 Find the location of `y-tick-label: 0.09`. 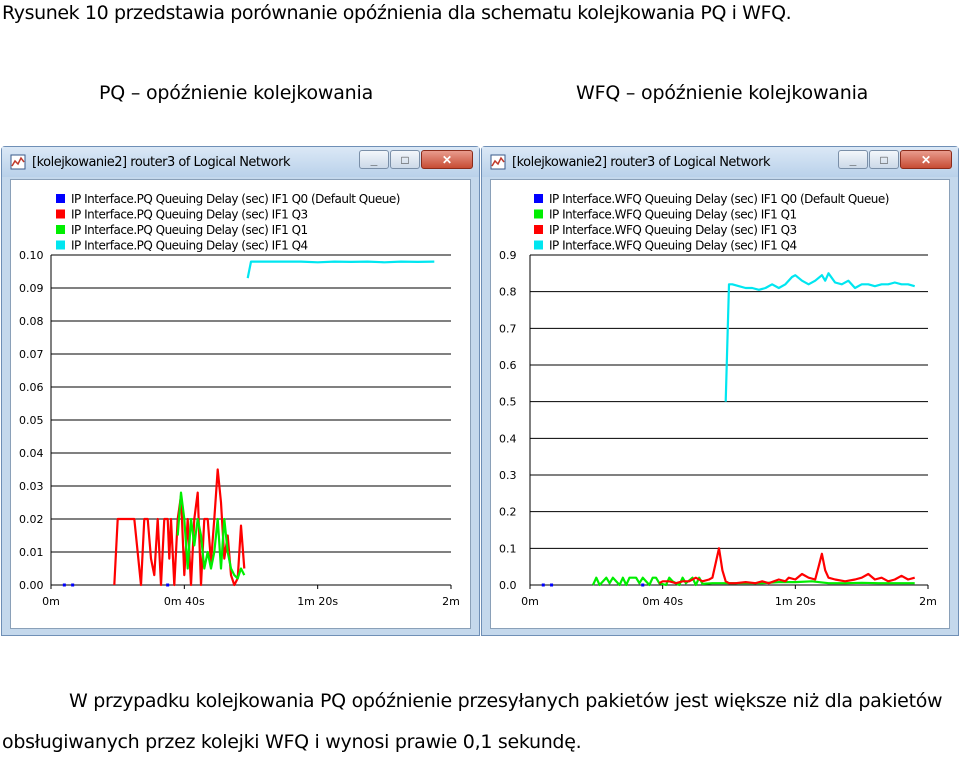

y-tick-label: 0.09 is located at coordinates (31, 288).